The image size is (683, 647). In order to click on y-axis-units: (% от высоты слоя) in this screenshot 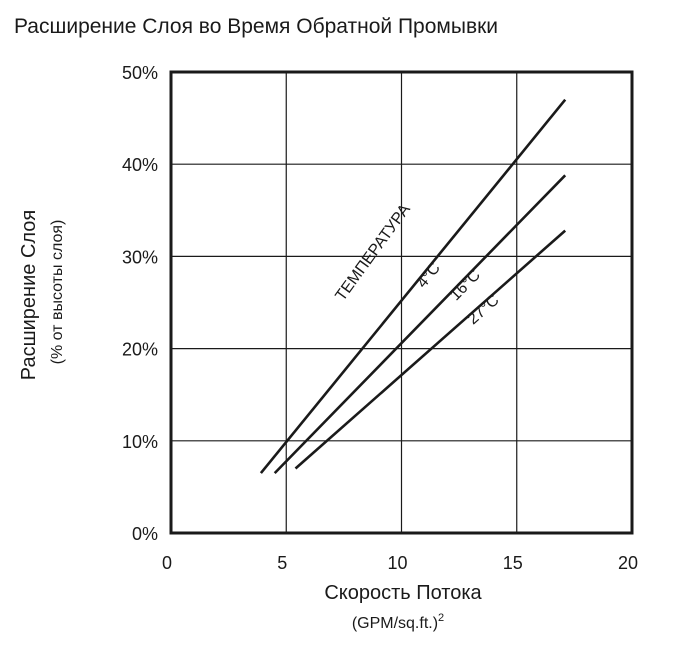, I will do `click(57, 292)`.